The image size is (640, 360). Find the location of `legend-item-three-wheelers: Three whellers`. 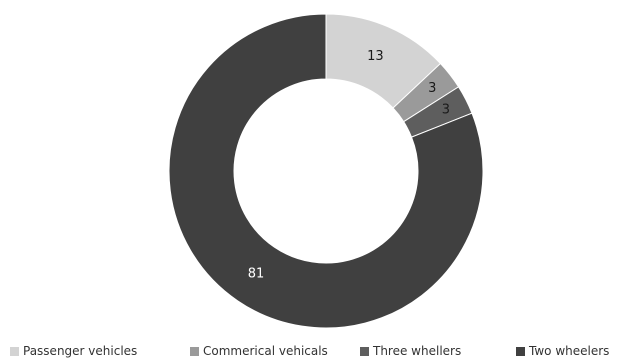

legend-item-three-wheelers: Three whellers is located at coordinates (410, 351).